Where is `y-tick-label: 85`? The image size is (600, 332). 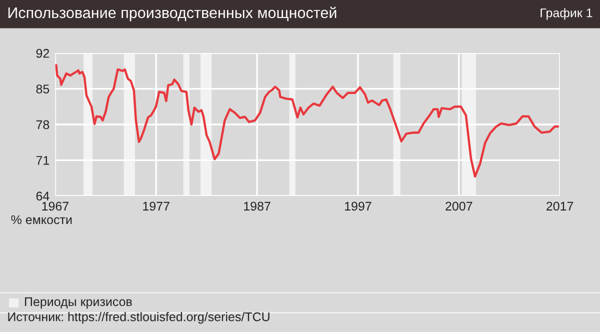 y-tick-label: 85 is located at coordinates (43, 89).